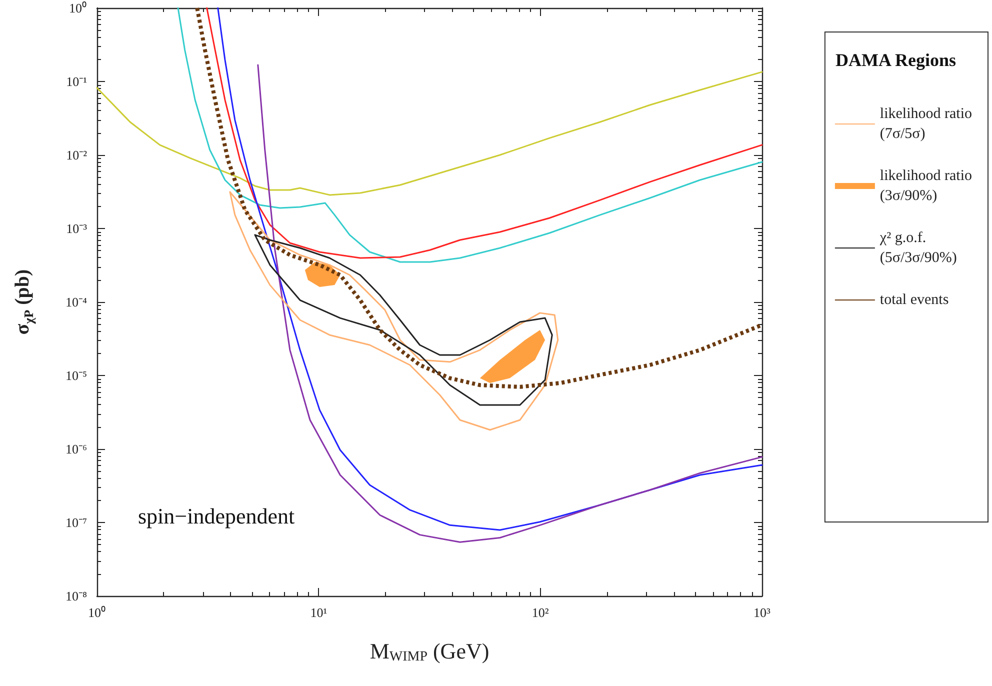 The width and height of the screenshot is (992, 686). What do you see at coordinates (76, 375) in the screenshot?
I see `y-tick-label: 10⁻⁵` at bounding box center [76, 375].